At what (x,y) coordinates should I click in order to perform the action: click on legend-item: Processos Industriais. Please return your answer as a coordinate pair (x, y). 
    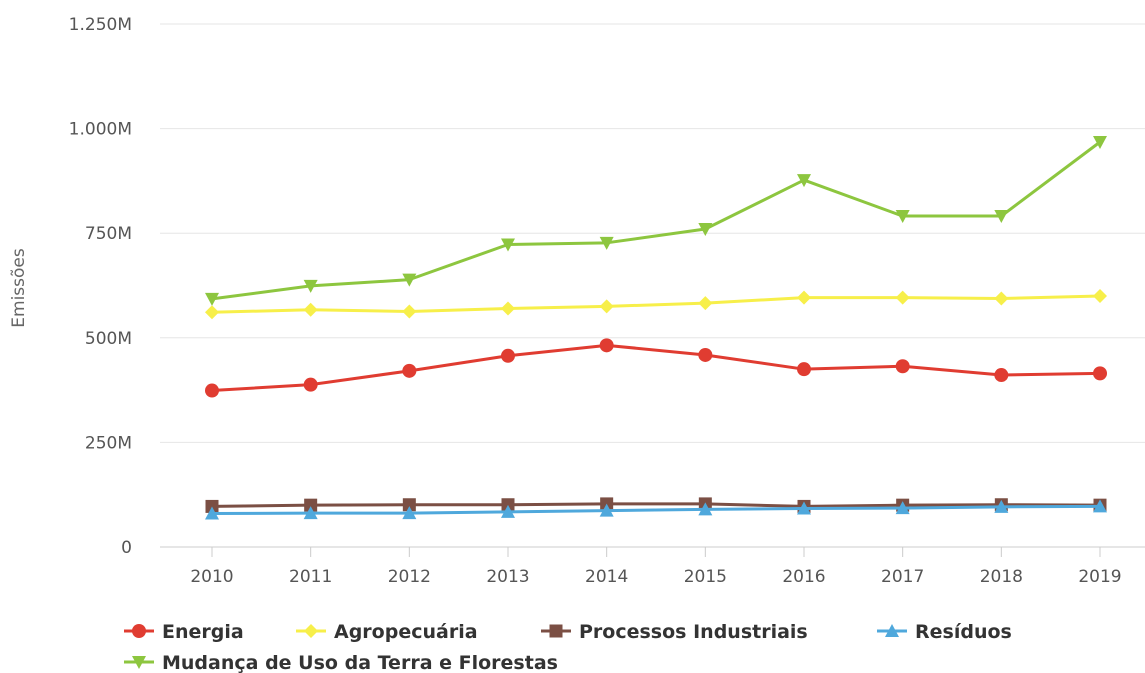
    Looking at the image, I should click on (674, 632).